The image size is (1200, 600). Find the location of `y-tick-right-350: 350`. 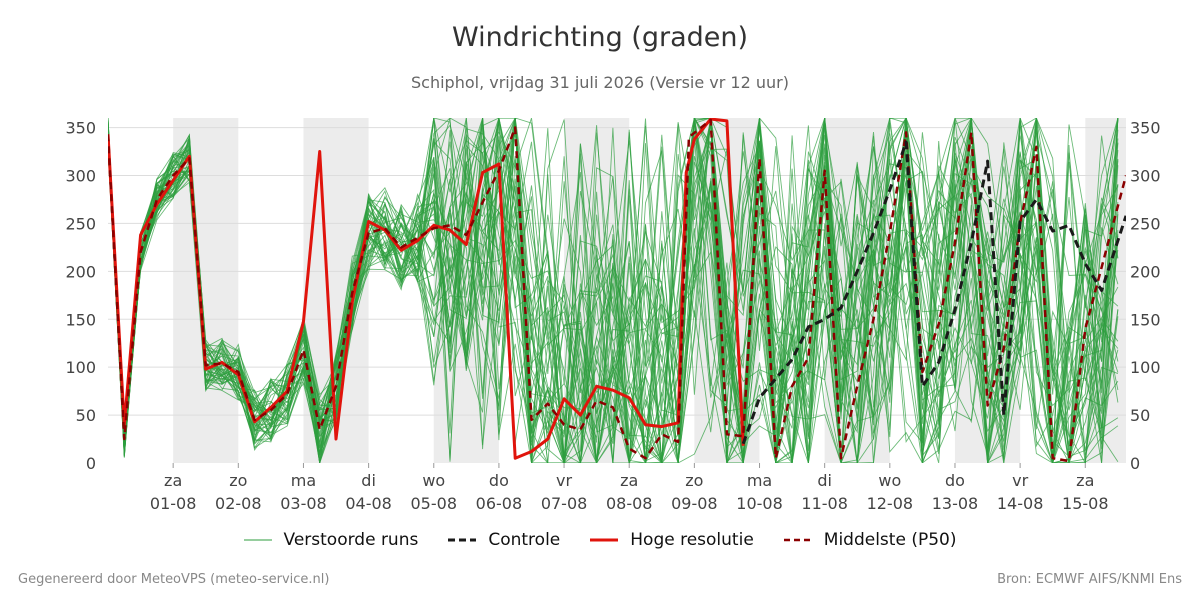

y-tick-right-350: 350 is located at coordinates (1145, 128).